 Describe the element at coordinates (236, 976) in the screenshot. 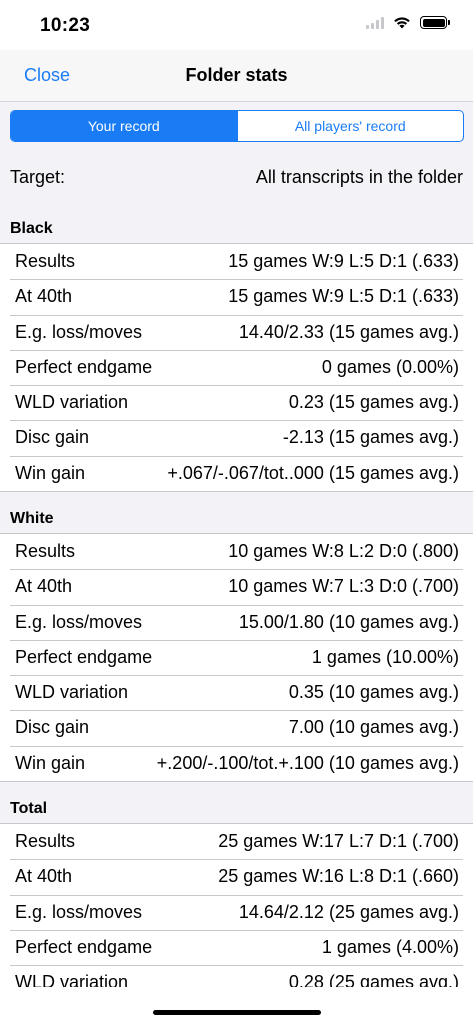

I see `table-row: WLD variation 0.28 (25 games avg.)` at that location.